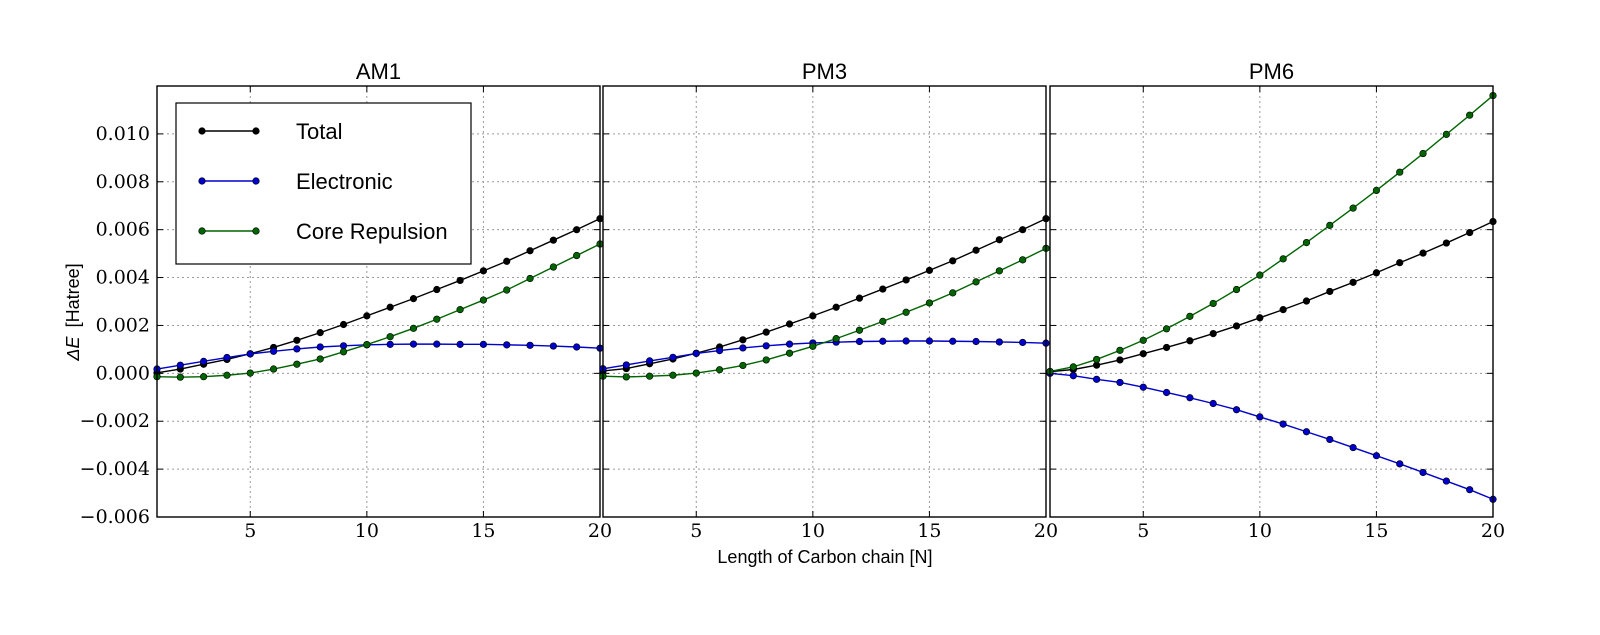  What do you see at coordinates (372, 231) in the screenshot?
I see `legend-label: Core Repulsion` at bounding box center [372, 231].